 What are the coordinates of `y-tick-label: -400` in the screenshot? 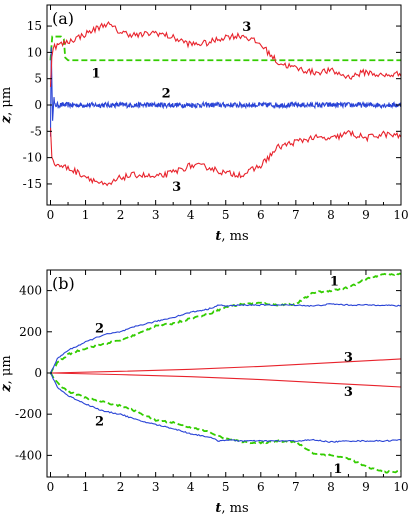 It's located at (28, 455).